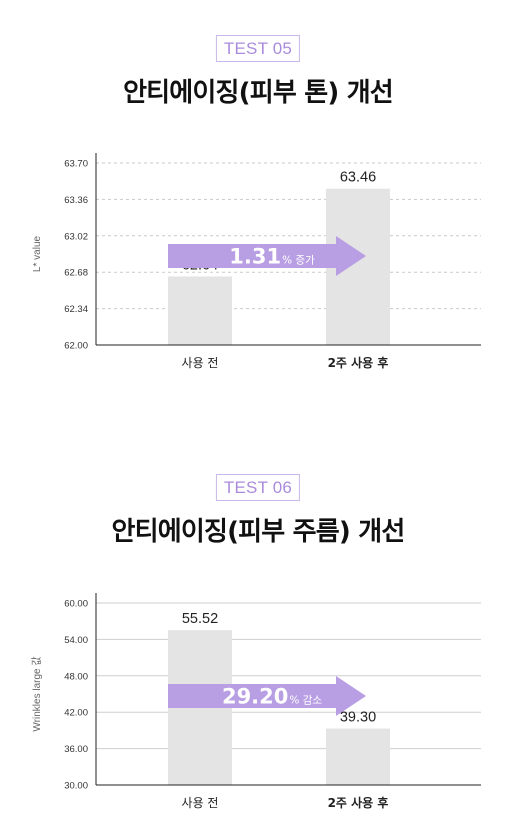 The image size is (516, 829). Describe the element at coordinates (358, 718) in the screenshot. I see `bar-value-label: 39.30` at that location.